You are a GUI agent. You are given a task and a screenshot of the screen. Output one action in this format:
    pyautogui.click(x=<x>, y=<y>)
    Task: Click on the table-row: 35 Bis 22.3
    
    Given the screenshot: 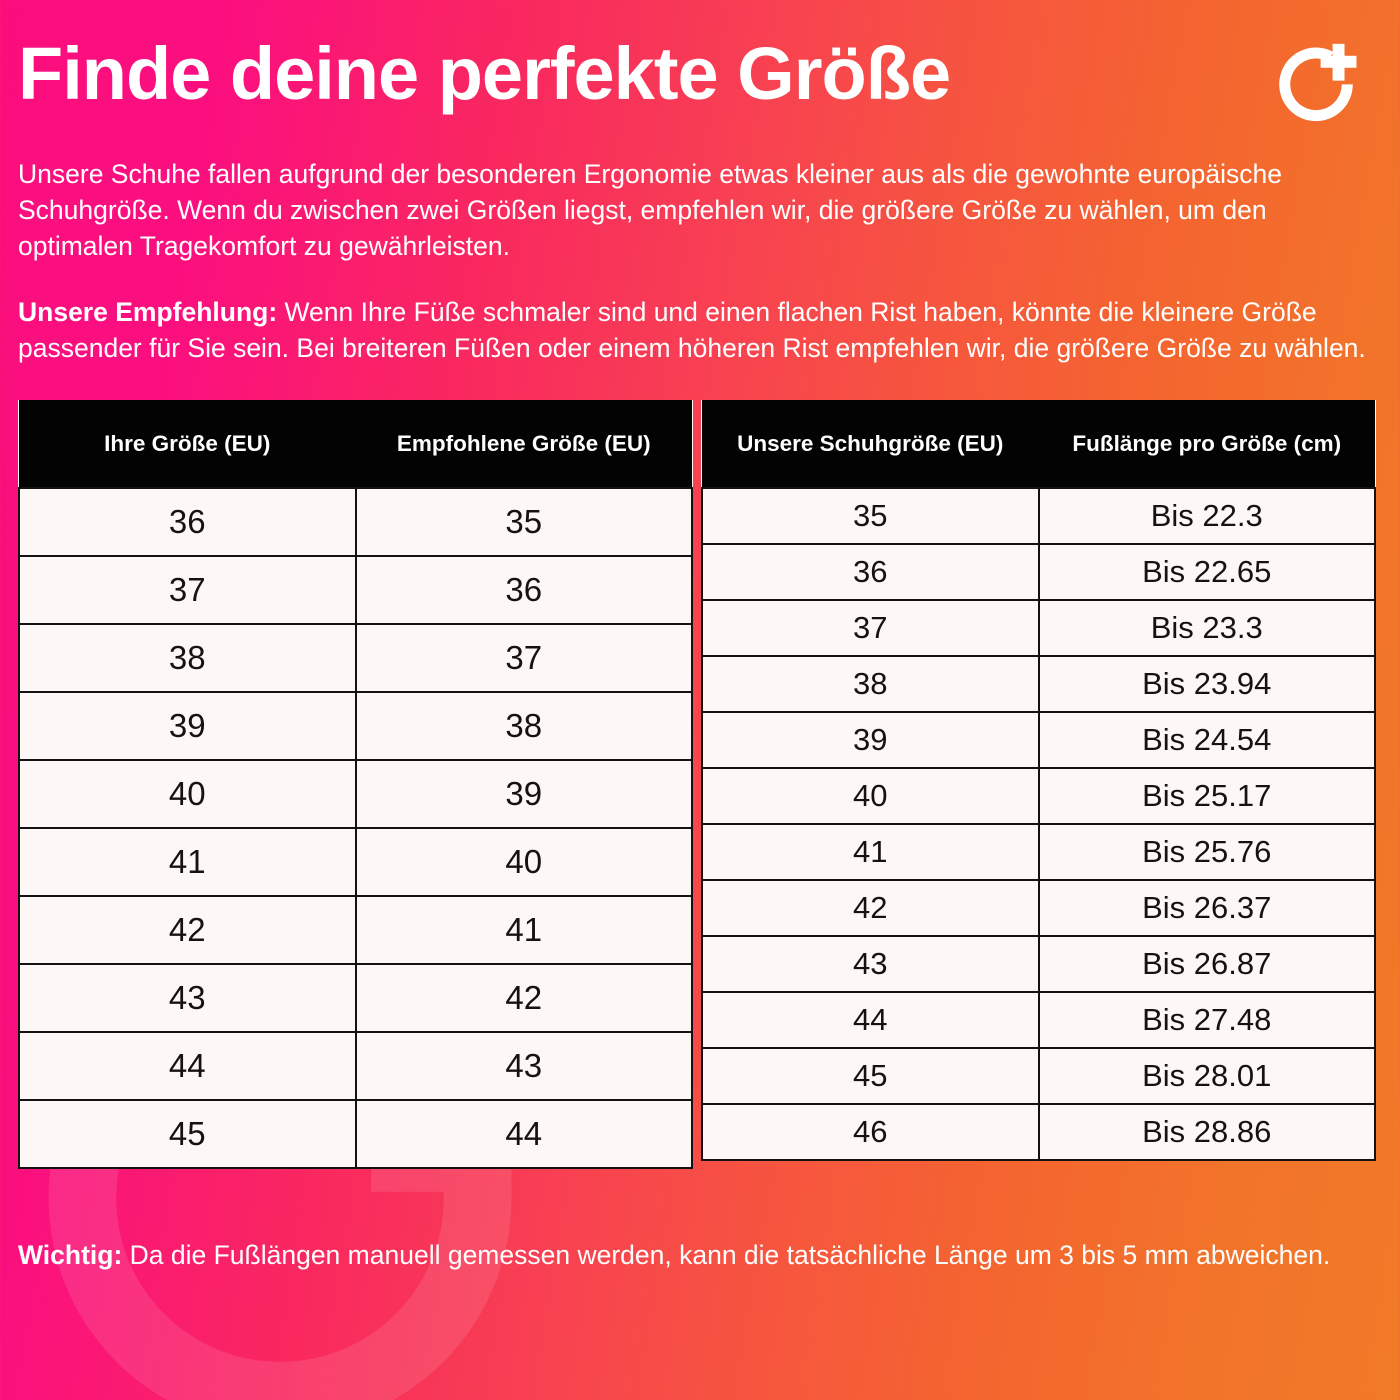 What is the action you would take?
    pyautogui.click(x=1038, y=516)
    